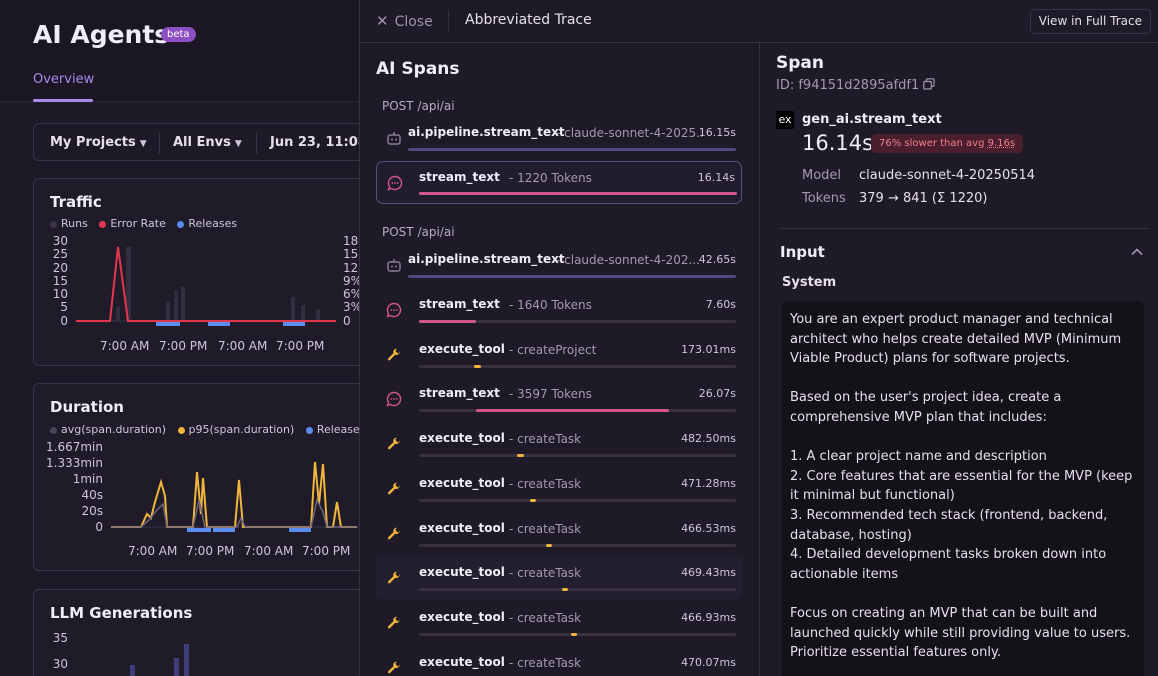 This screenshot has height=676, width=1158. I want to click on transaction-label: POST /api/ai, so click(418, 106).